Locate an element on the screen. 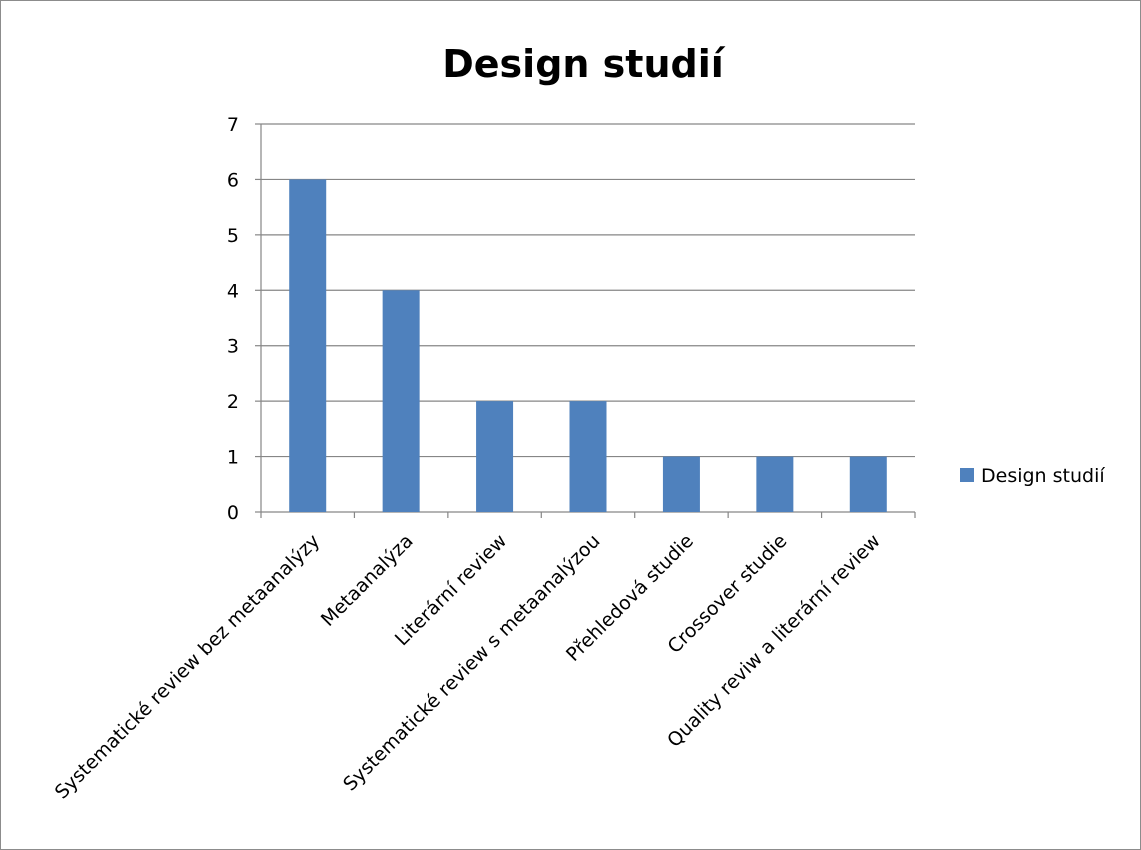  x-category-label: Systematické review bez metaanalýzy is located at coordinates (187, 666).